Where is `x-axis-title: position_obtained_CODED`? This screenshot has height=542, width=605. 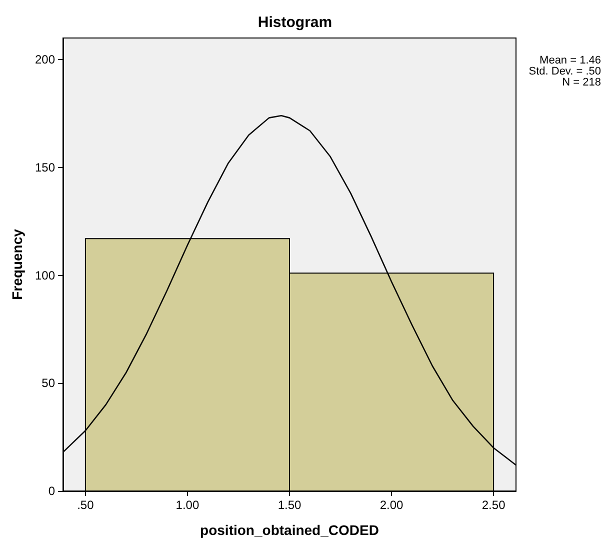
x-axis-title: position_obtained_CODED is located at coordinates (289, 530).